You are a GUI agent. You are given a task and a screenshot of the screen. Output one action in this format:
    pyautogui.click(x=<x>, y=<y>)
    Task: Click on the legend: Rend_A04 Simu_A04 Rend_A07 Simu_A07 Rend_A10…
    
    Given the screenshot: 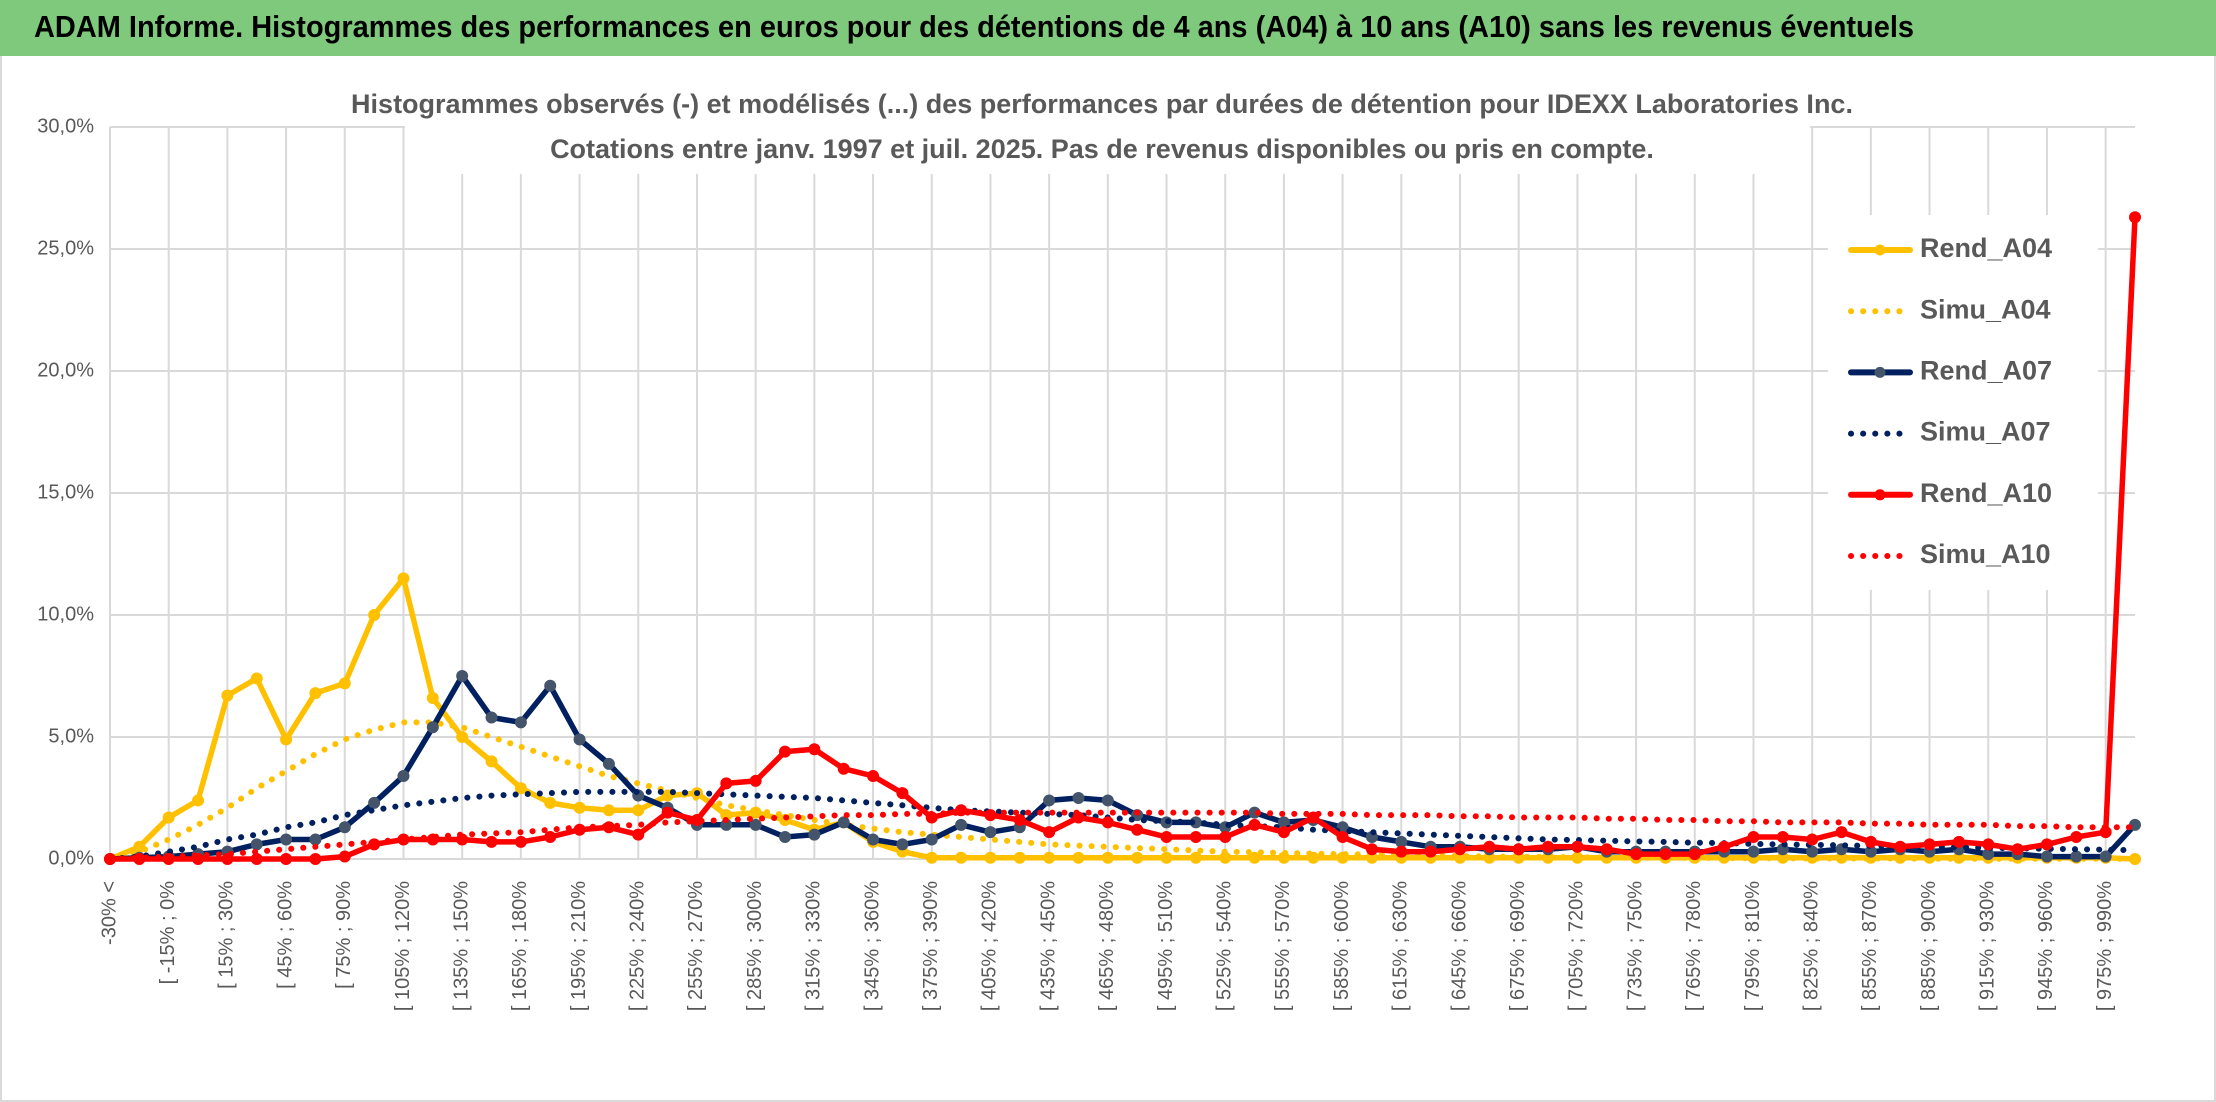 What is the action you would take?
    pyautogui.click(x=1963, y=402)
    